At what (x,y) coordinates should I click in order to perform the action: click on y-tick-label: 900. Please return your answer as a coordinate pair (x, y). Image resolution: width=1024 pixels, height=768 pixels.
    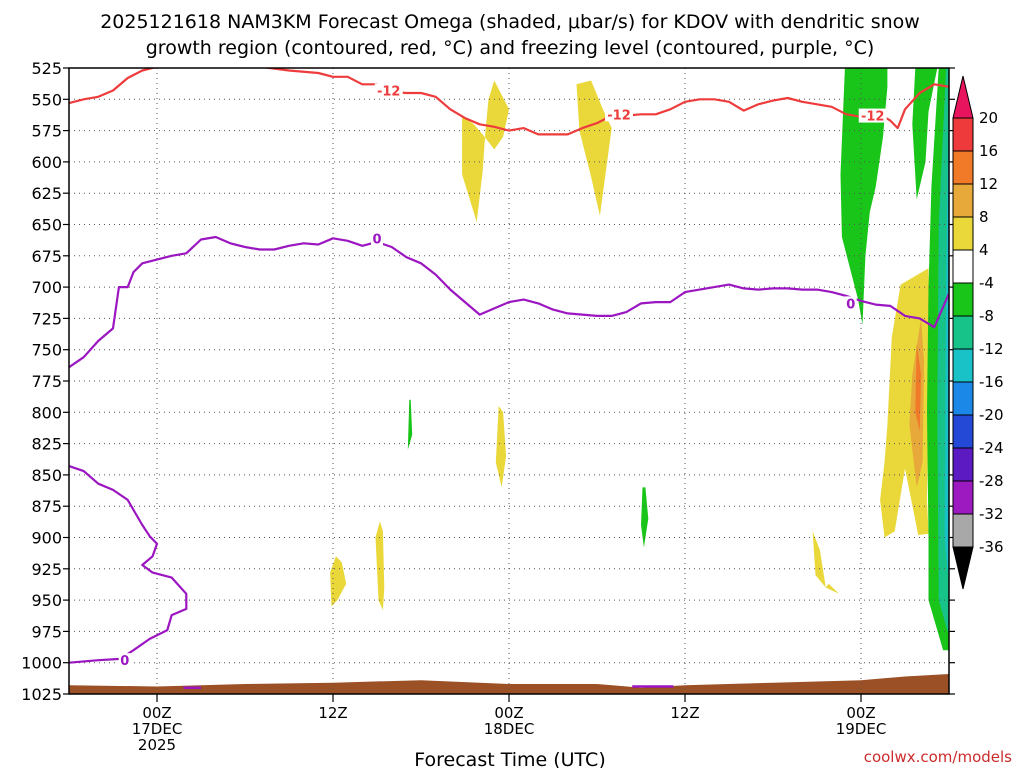
    Looking at the image, I should click on (46, 538).